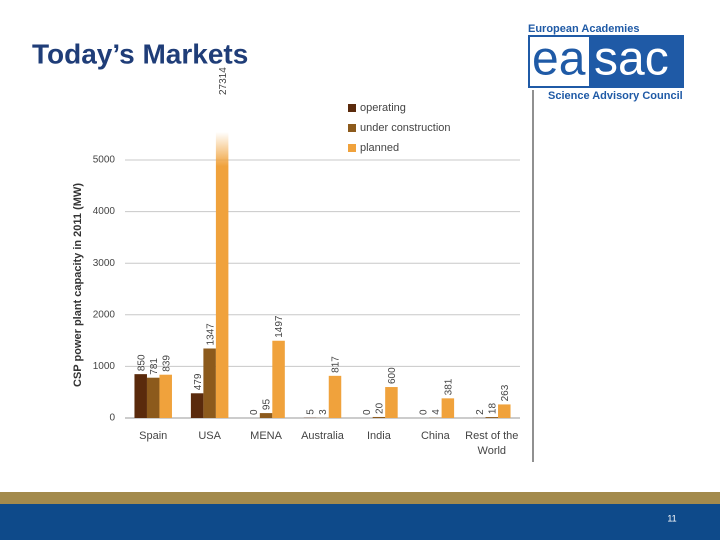  What do you see at coordinates (505, 392) in the screenshot?
I see `data-label: 263` at bounding box center [505, 392].